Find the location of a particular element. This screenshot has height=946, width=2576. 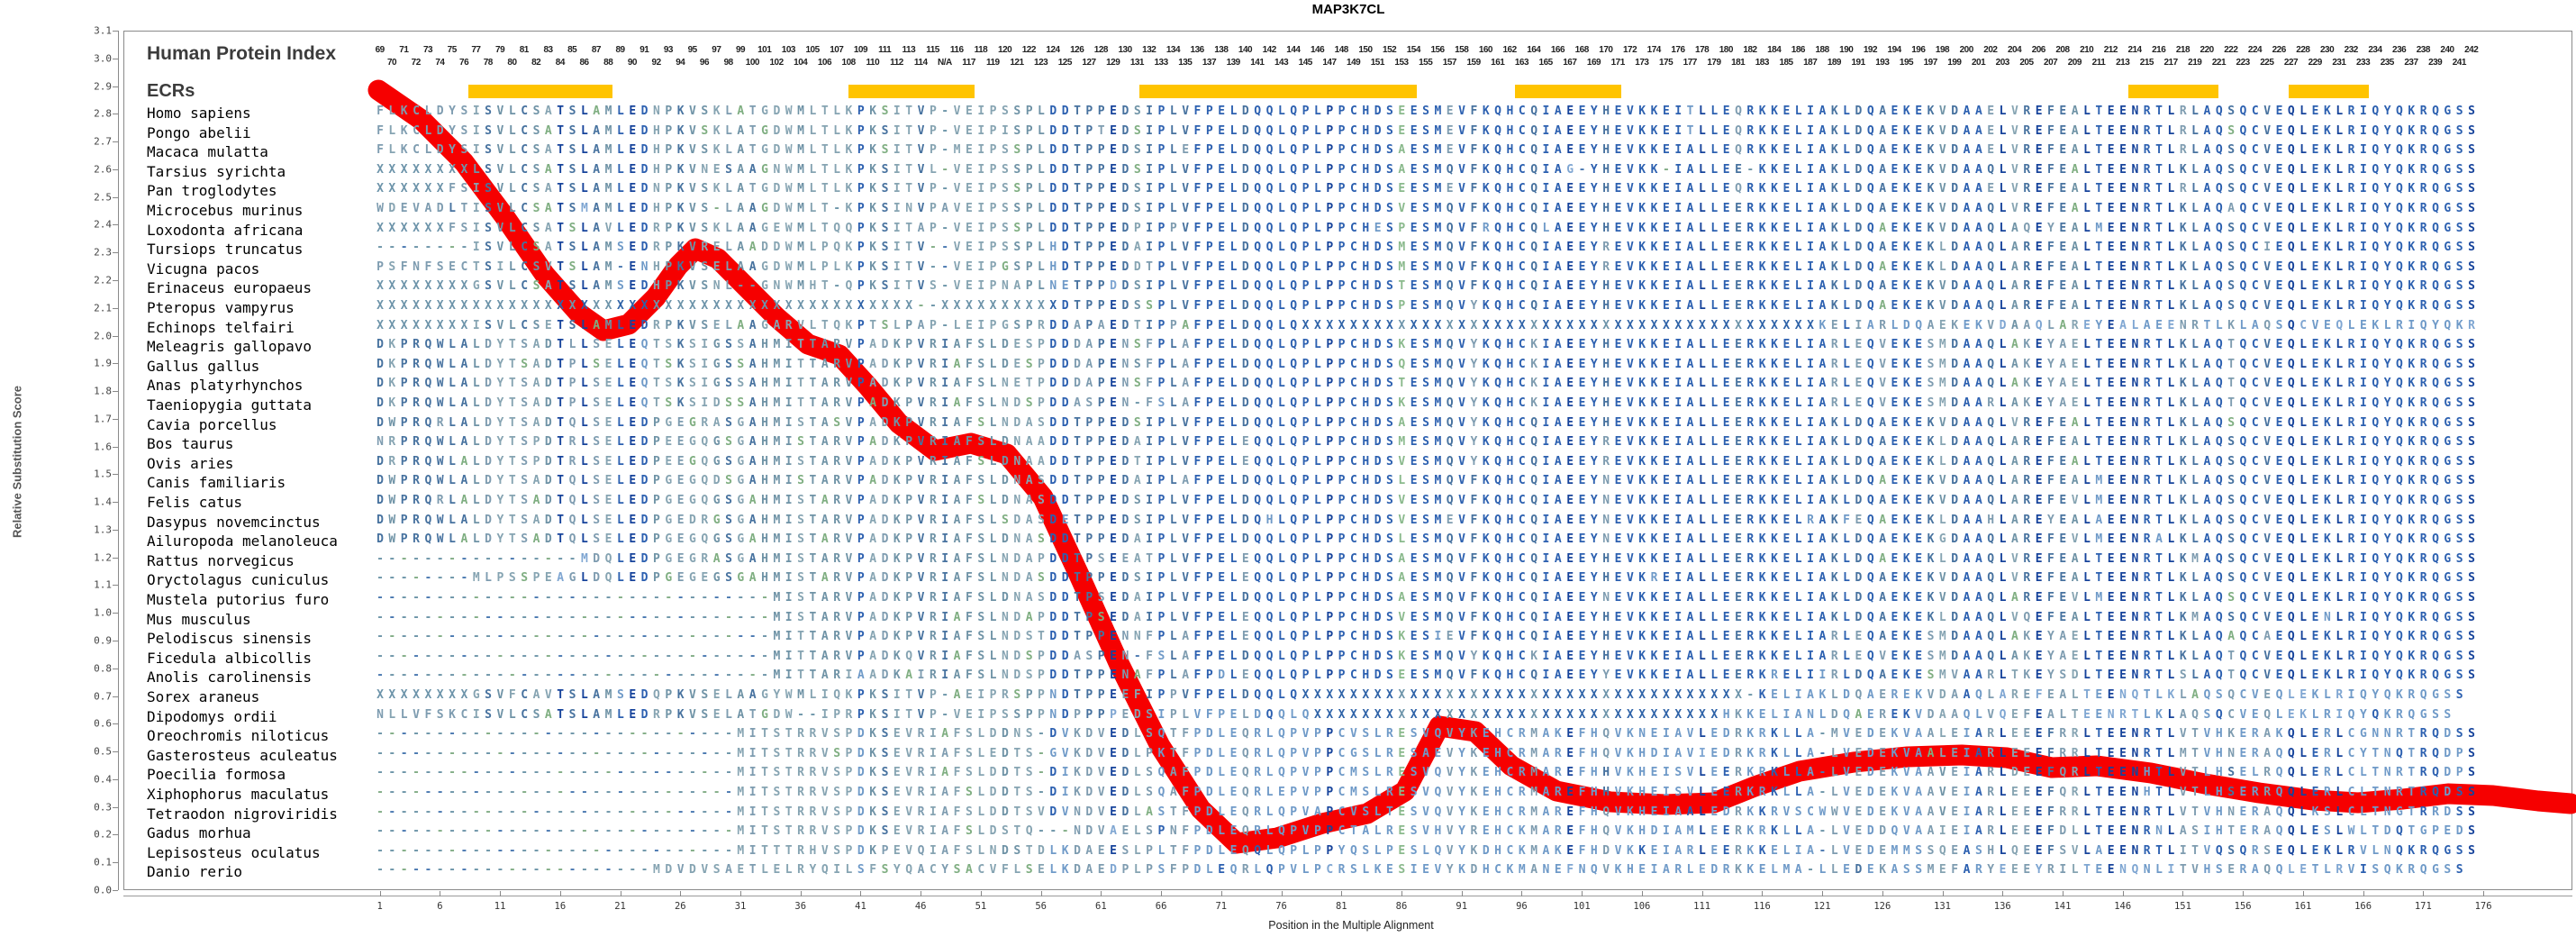

protein-index-number: 139 is located at coordinates (1233, 63).